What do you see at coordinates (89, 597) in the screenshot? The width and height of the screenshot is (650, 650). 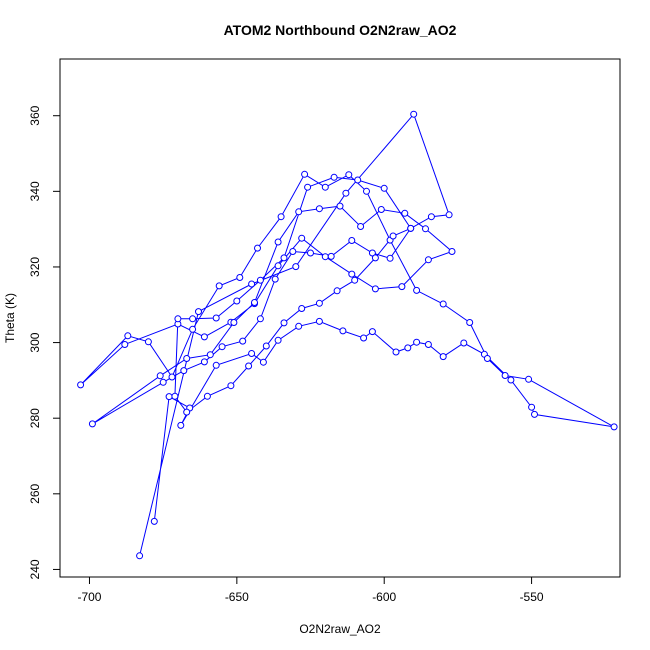 I see `x-tick-label: -700` at bounding box center [89, 597].